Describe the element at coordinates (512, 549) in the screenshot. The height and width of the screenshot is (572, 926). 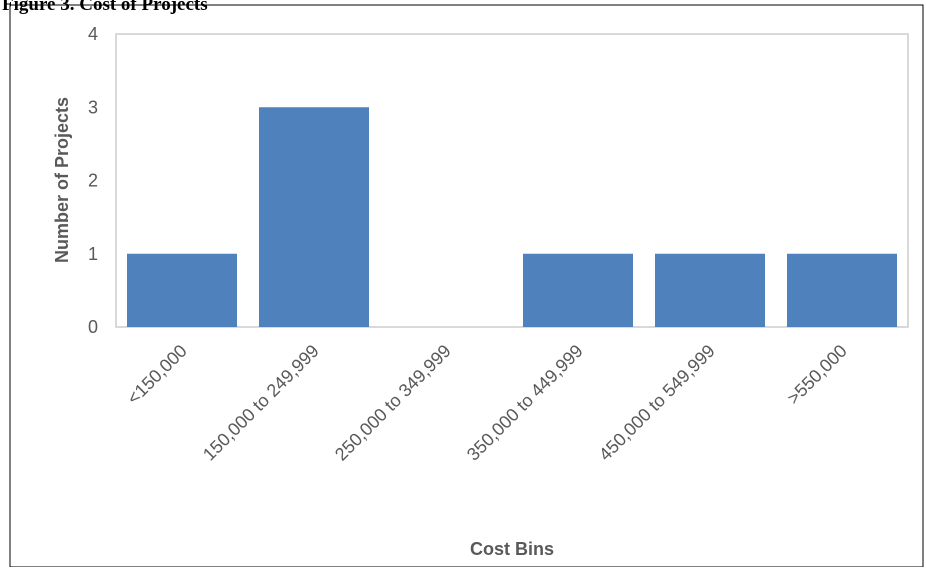
I see `x-axis-title: Cost Bins` at that location.